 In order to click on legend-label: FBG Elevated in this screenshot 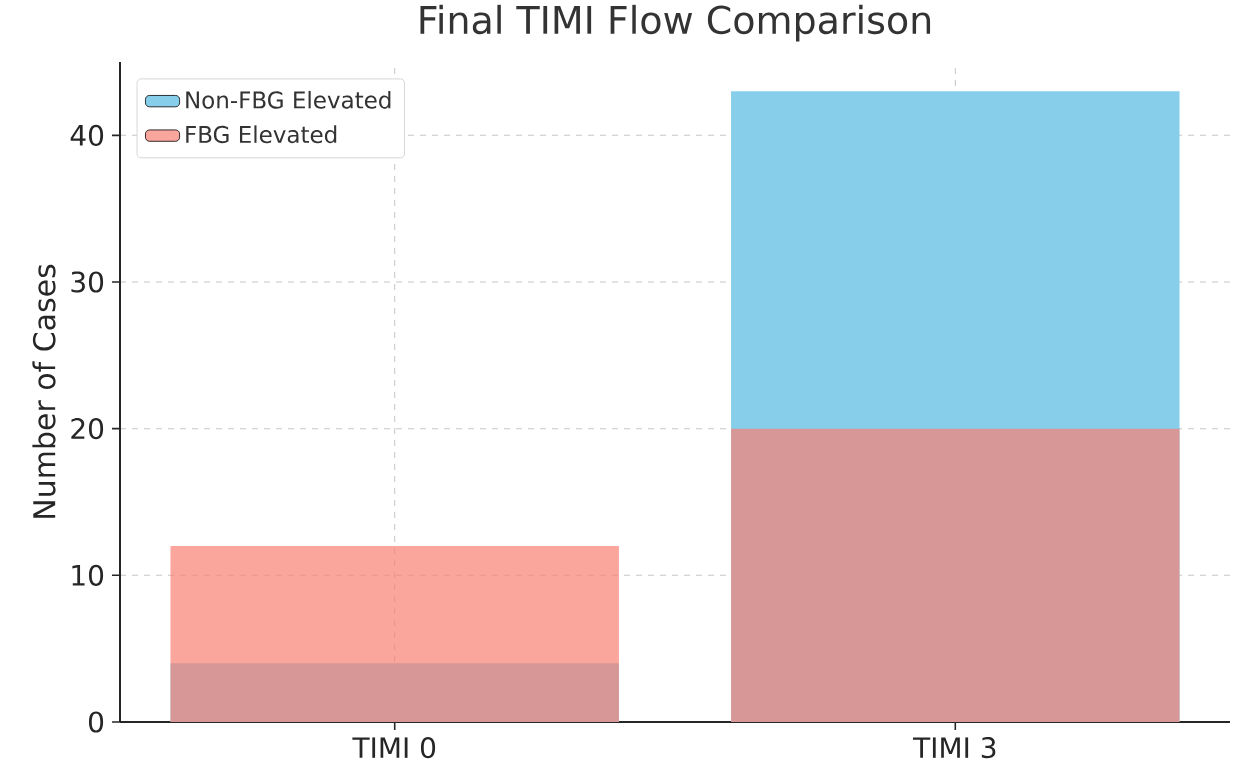, I will do `click(261, 134)`.